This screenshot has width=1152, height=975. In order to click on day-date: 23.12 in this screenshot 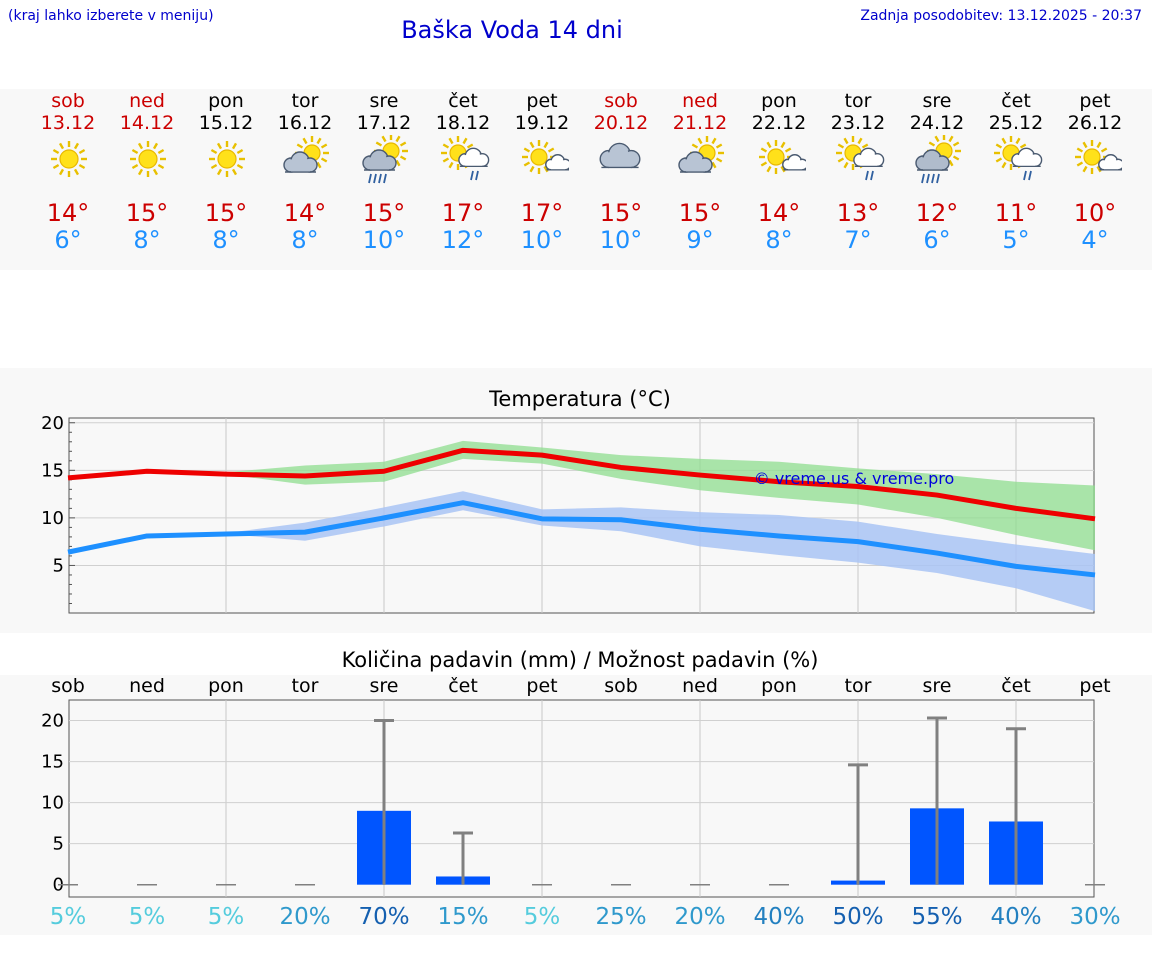, I will do `click(858, 123)`.